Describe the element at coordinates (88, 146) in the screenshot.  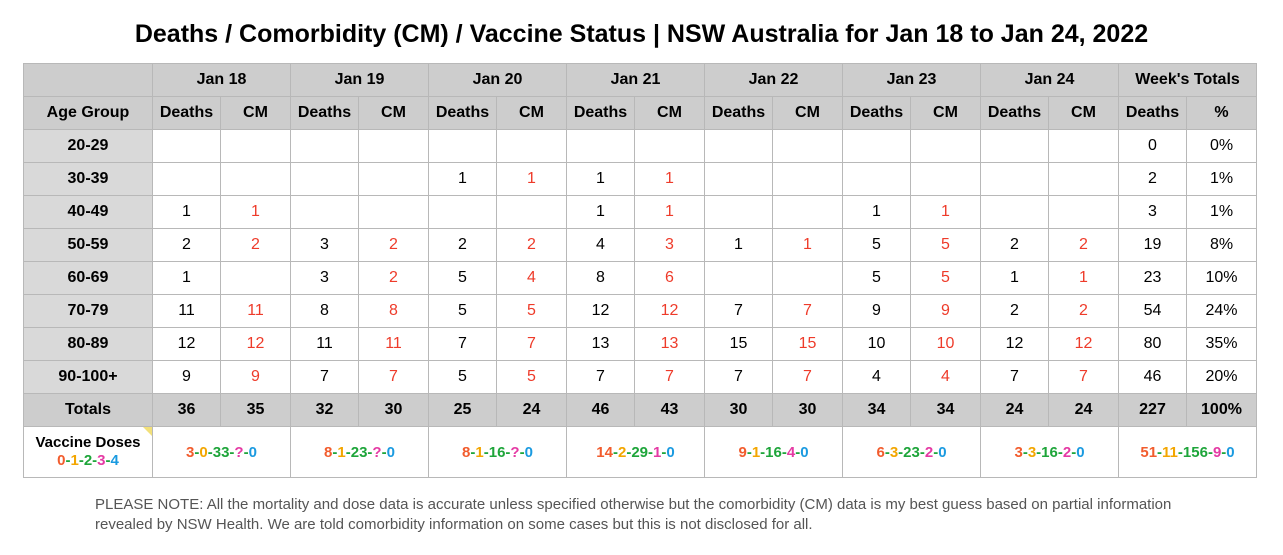
I see `age-group-cell: 20-29` at that location.